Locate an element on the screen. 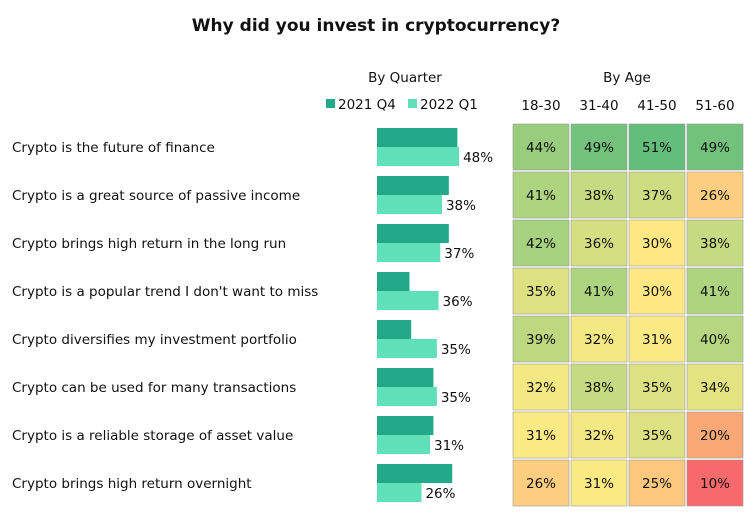  row-label: Crypto is the future of finance is located at coordinates (113, 148).